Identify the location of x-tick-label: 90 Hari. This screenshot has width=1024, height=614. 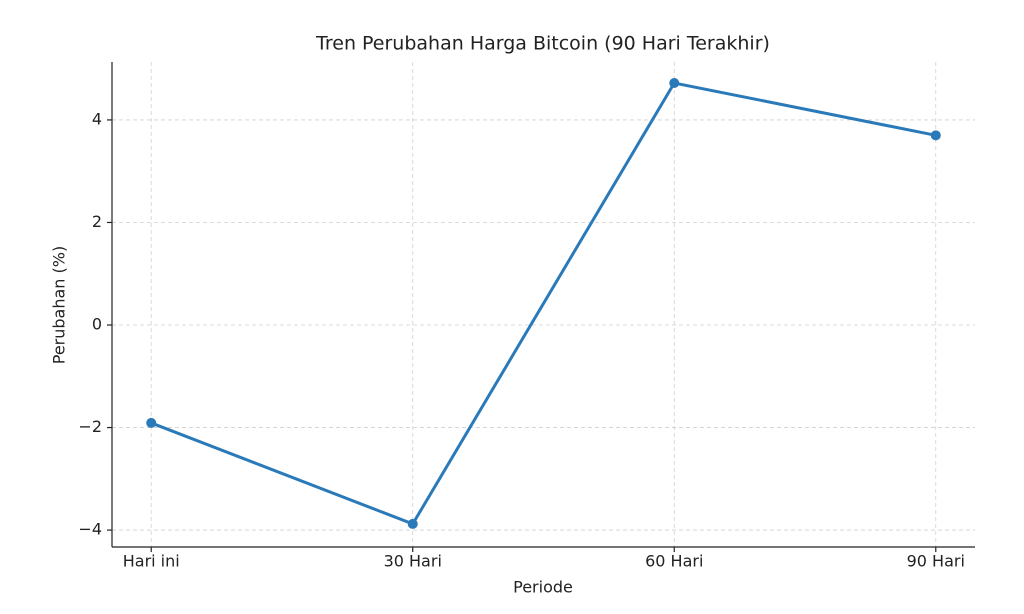
(936, 561).